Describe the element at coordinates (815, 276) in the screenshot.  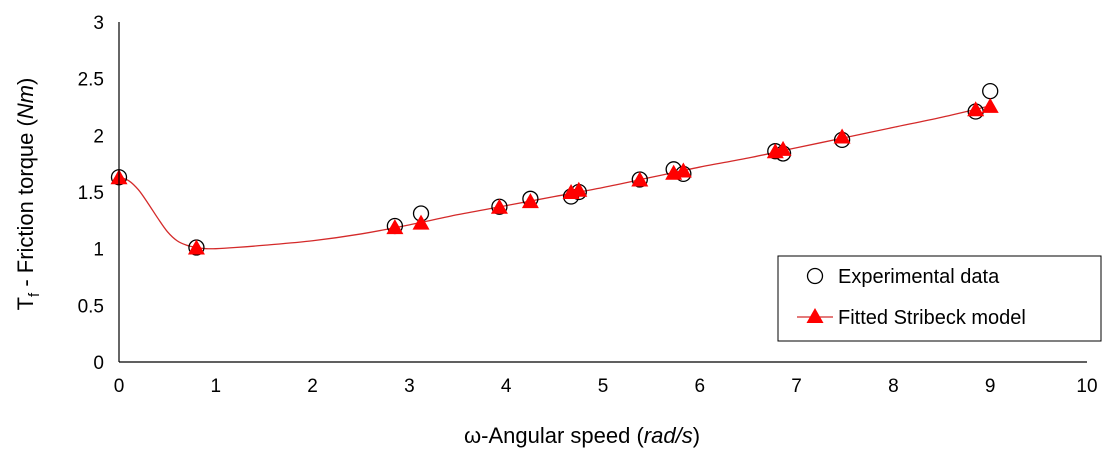
I see `legend-circle-marker` at that location.